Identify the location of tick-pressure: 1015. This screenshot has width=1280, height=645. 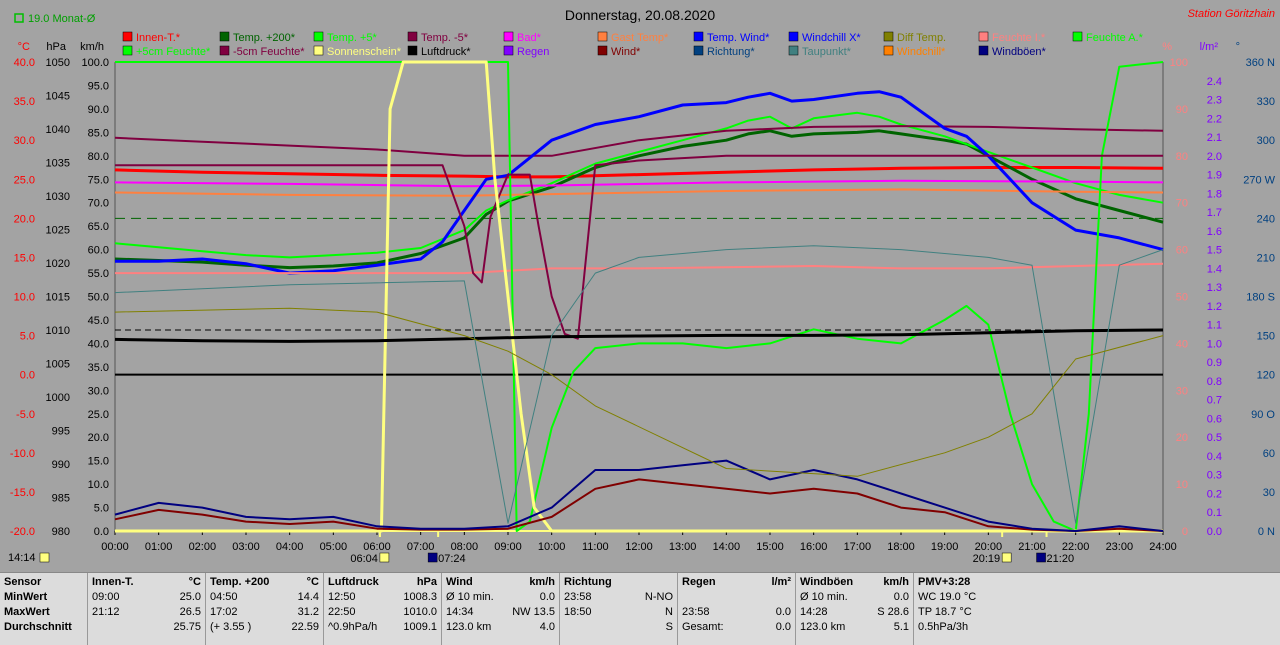
(58, 298).